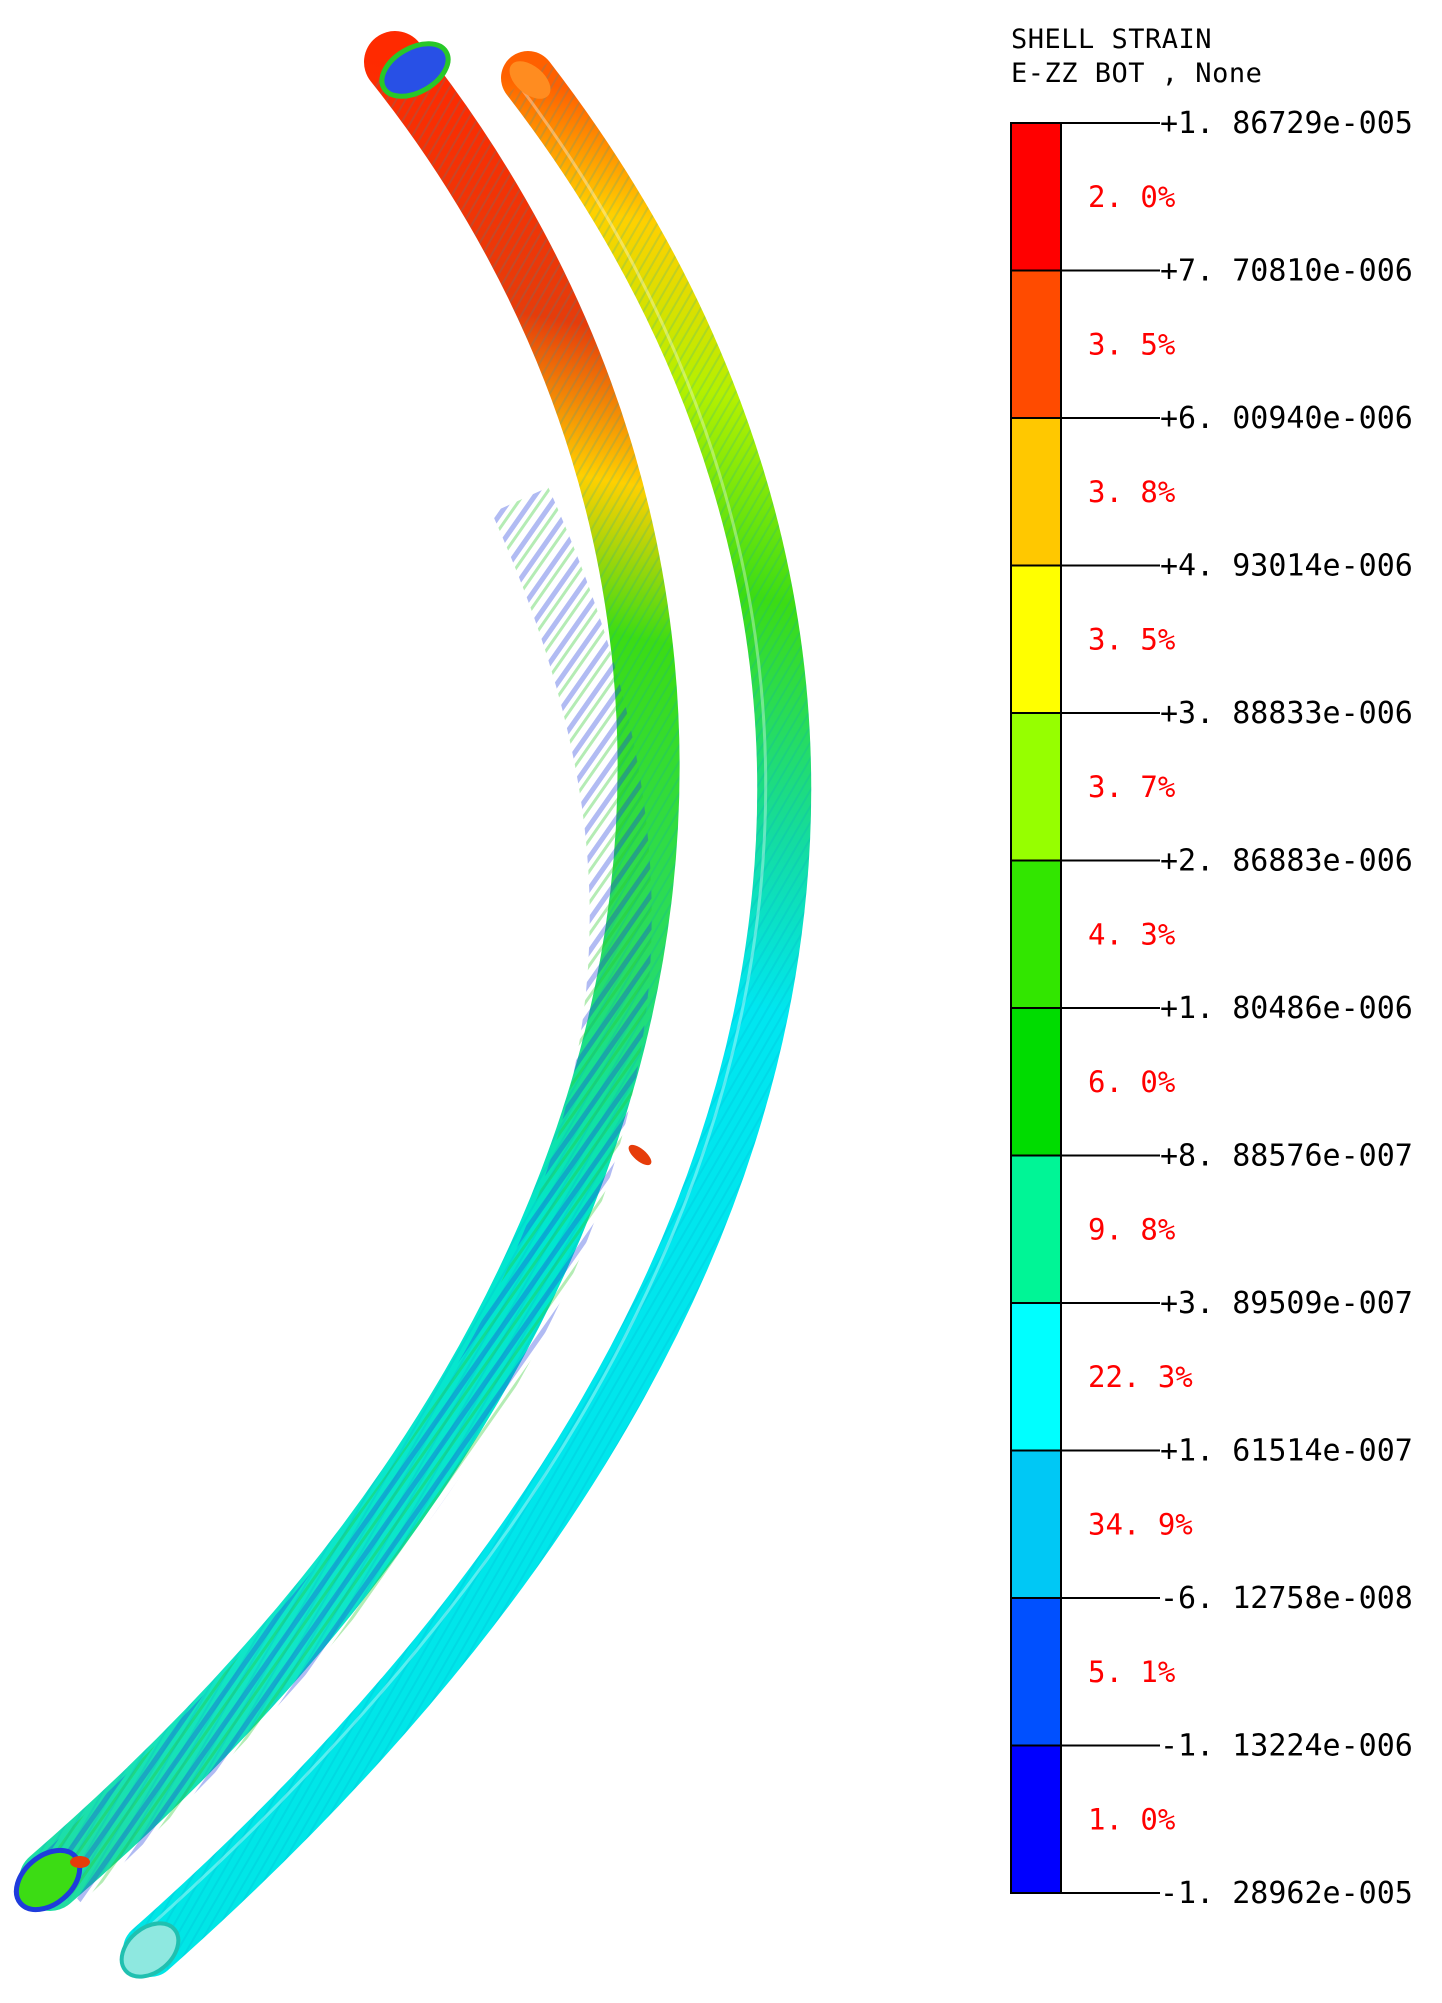 The height and width of the screenshot is (2003, 1442). What do you see at coordinates (1286, 1156) in the screenshot?
I see `legend-tick-label-7: +8. 88576e-007` at bounding box center [1286, 1156].